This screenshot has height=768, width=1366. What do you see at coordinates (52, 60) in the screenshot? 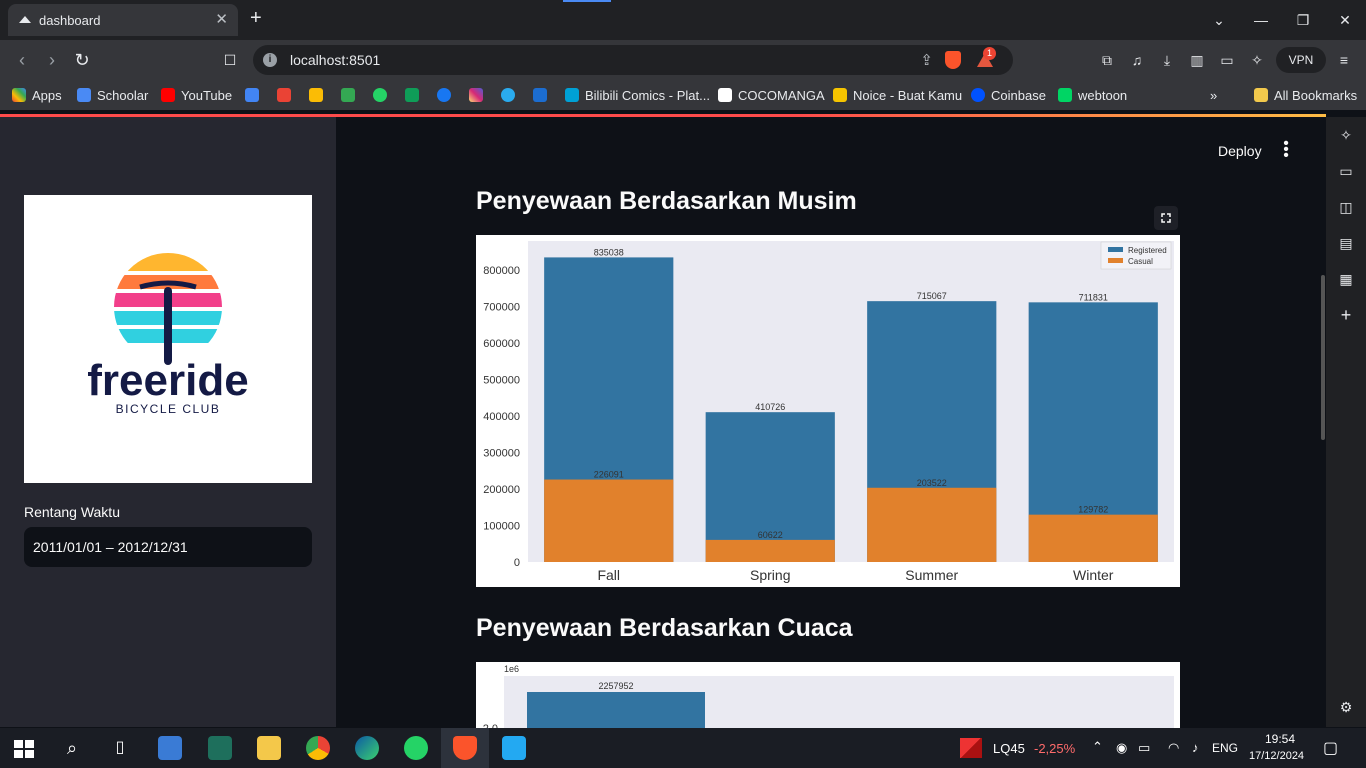
I see `forward-icon: ›` at bounding box center [52, 60].